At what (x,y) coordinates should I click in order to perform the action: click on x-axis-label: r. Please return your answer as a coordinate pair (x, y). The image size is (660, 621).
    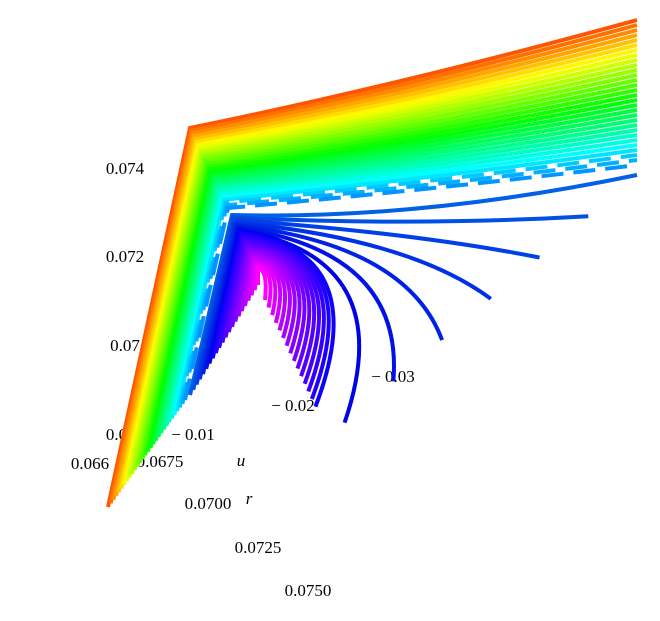
    Looking at the image, I should click on (249, 498).